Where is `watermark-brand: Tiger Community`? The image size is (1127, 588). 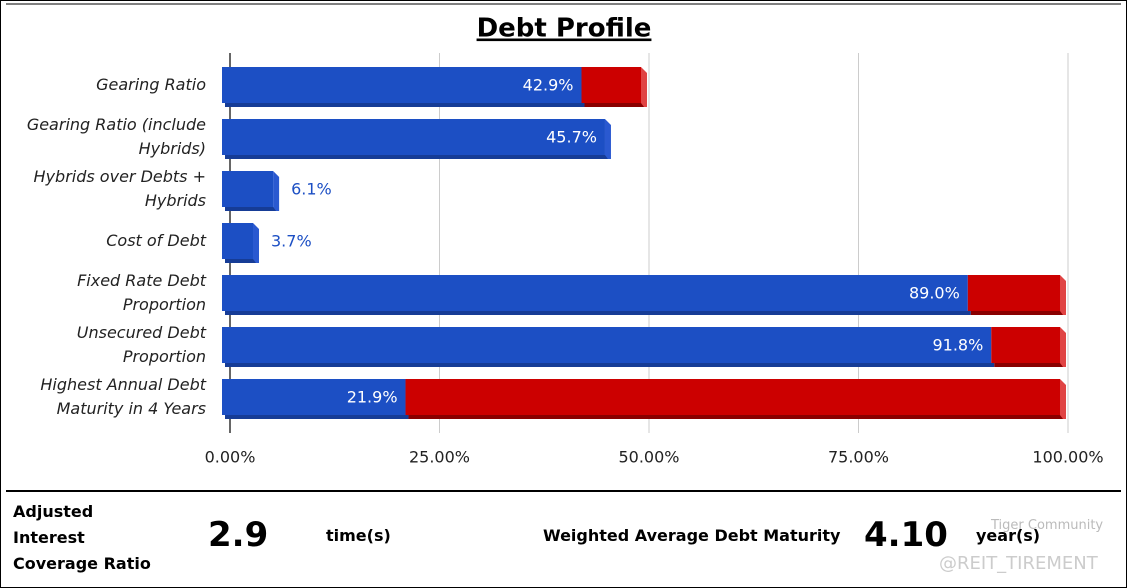
watermark-brand: Tiger Community is located at coordinates (1047, 525).